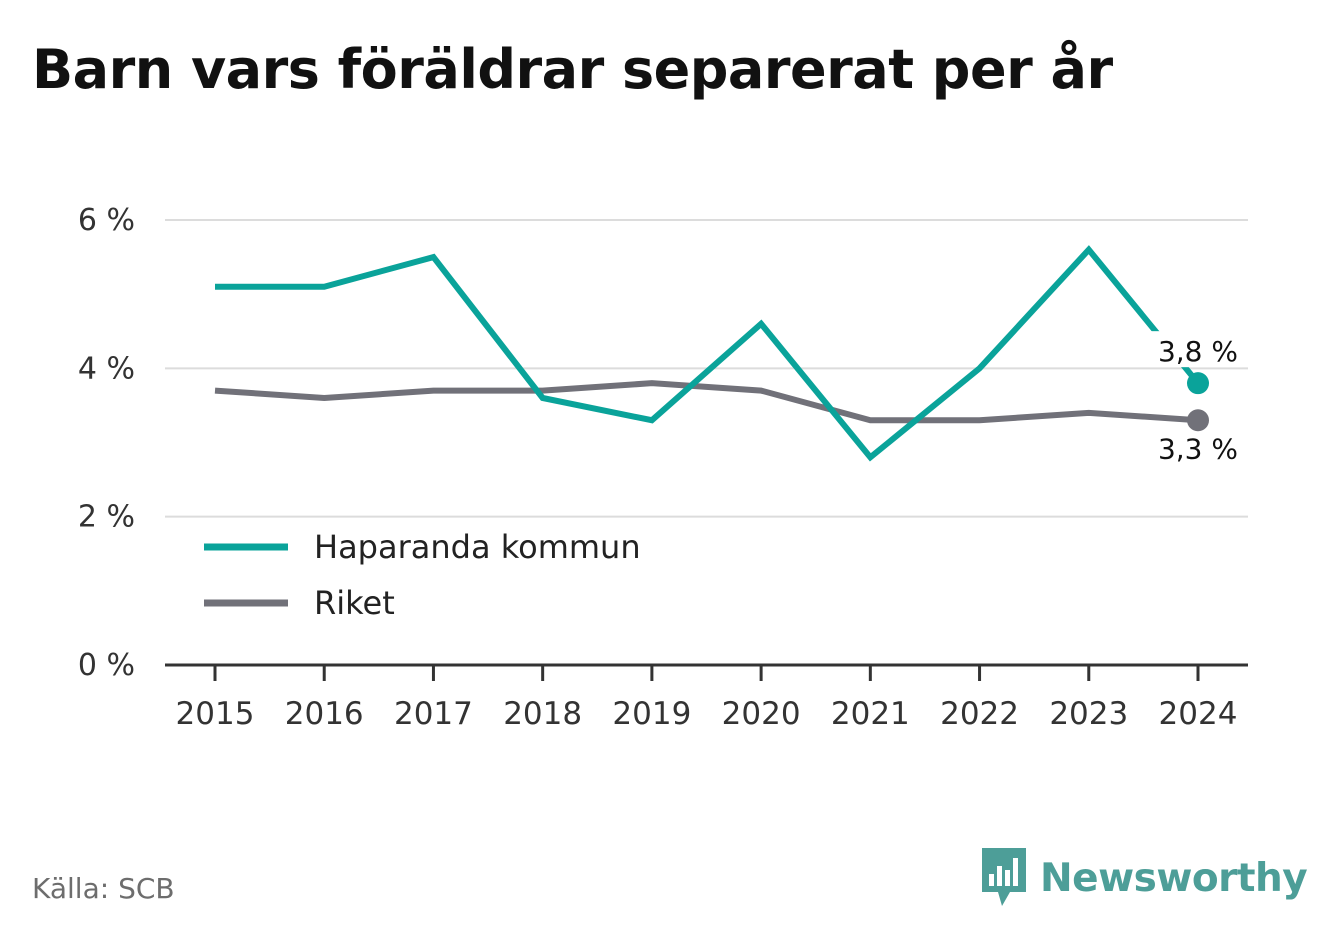 This screenshot has width=1322, height=939. What do you see at coordinates (542, 714) in the screenshot?
I see `x-tick-label: 2018` at bounding box center [542, 714].